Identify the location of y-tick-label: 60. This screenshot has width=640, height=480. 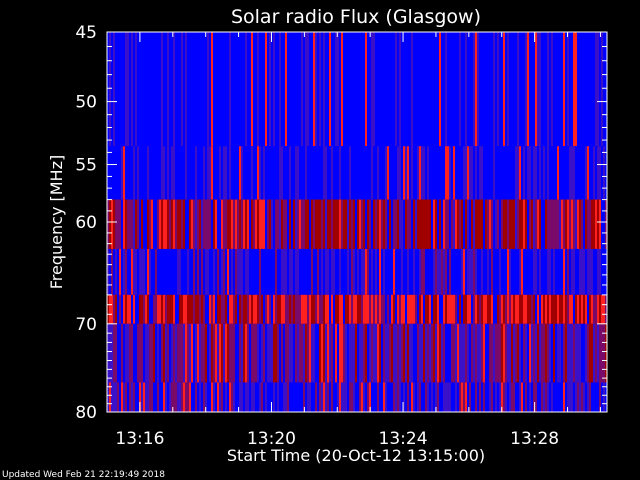
(86, 223).